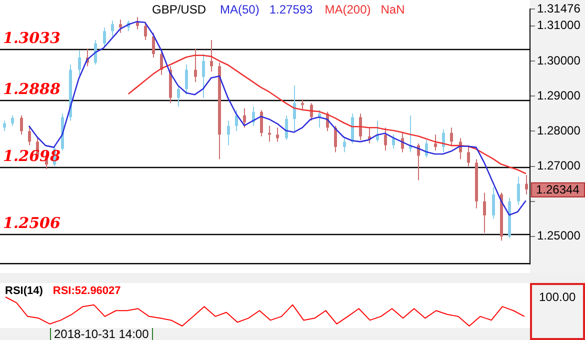 The width and height of the screenshot is (585, 340). What do you see at coordinates (179, 9) in the screenshot?
I see `chart-title: GBP/USD` at bounding box center [179, 9].